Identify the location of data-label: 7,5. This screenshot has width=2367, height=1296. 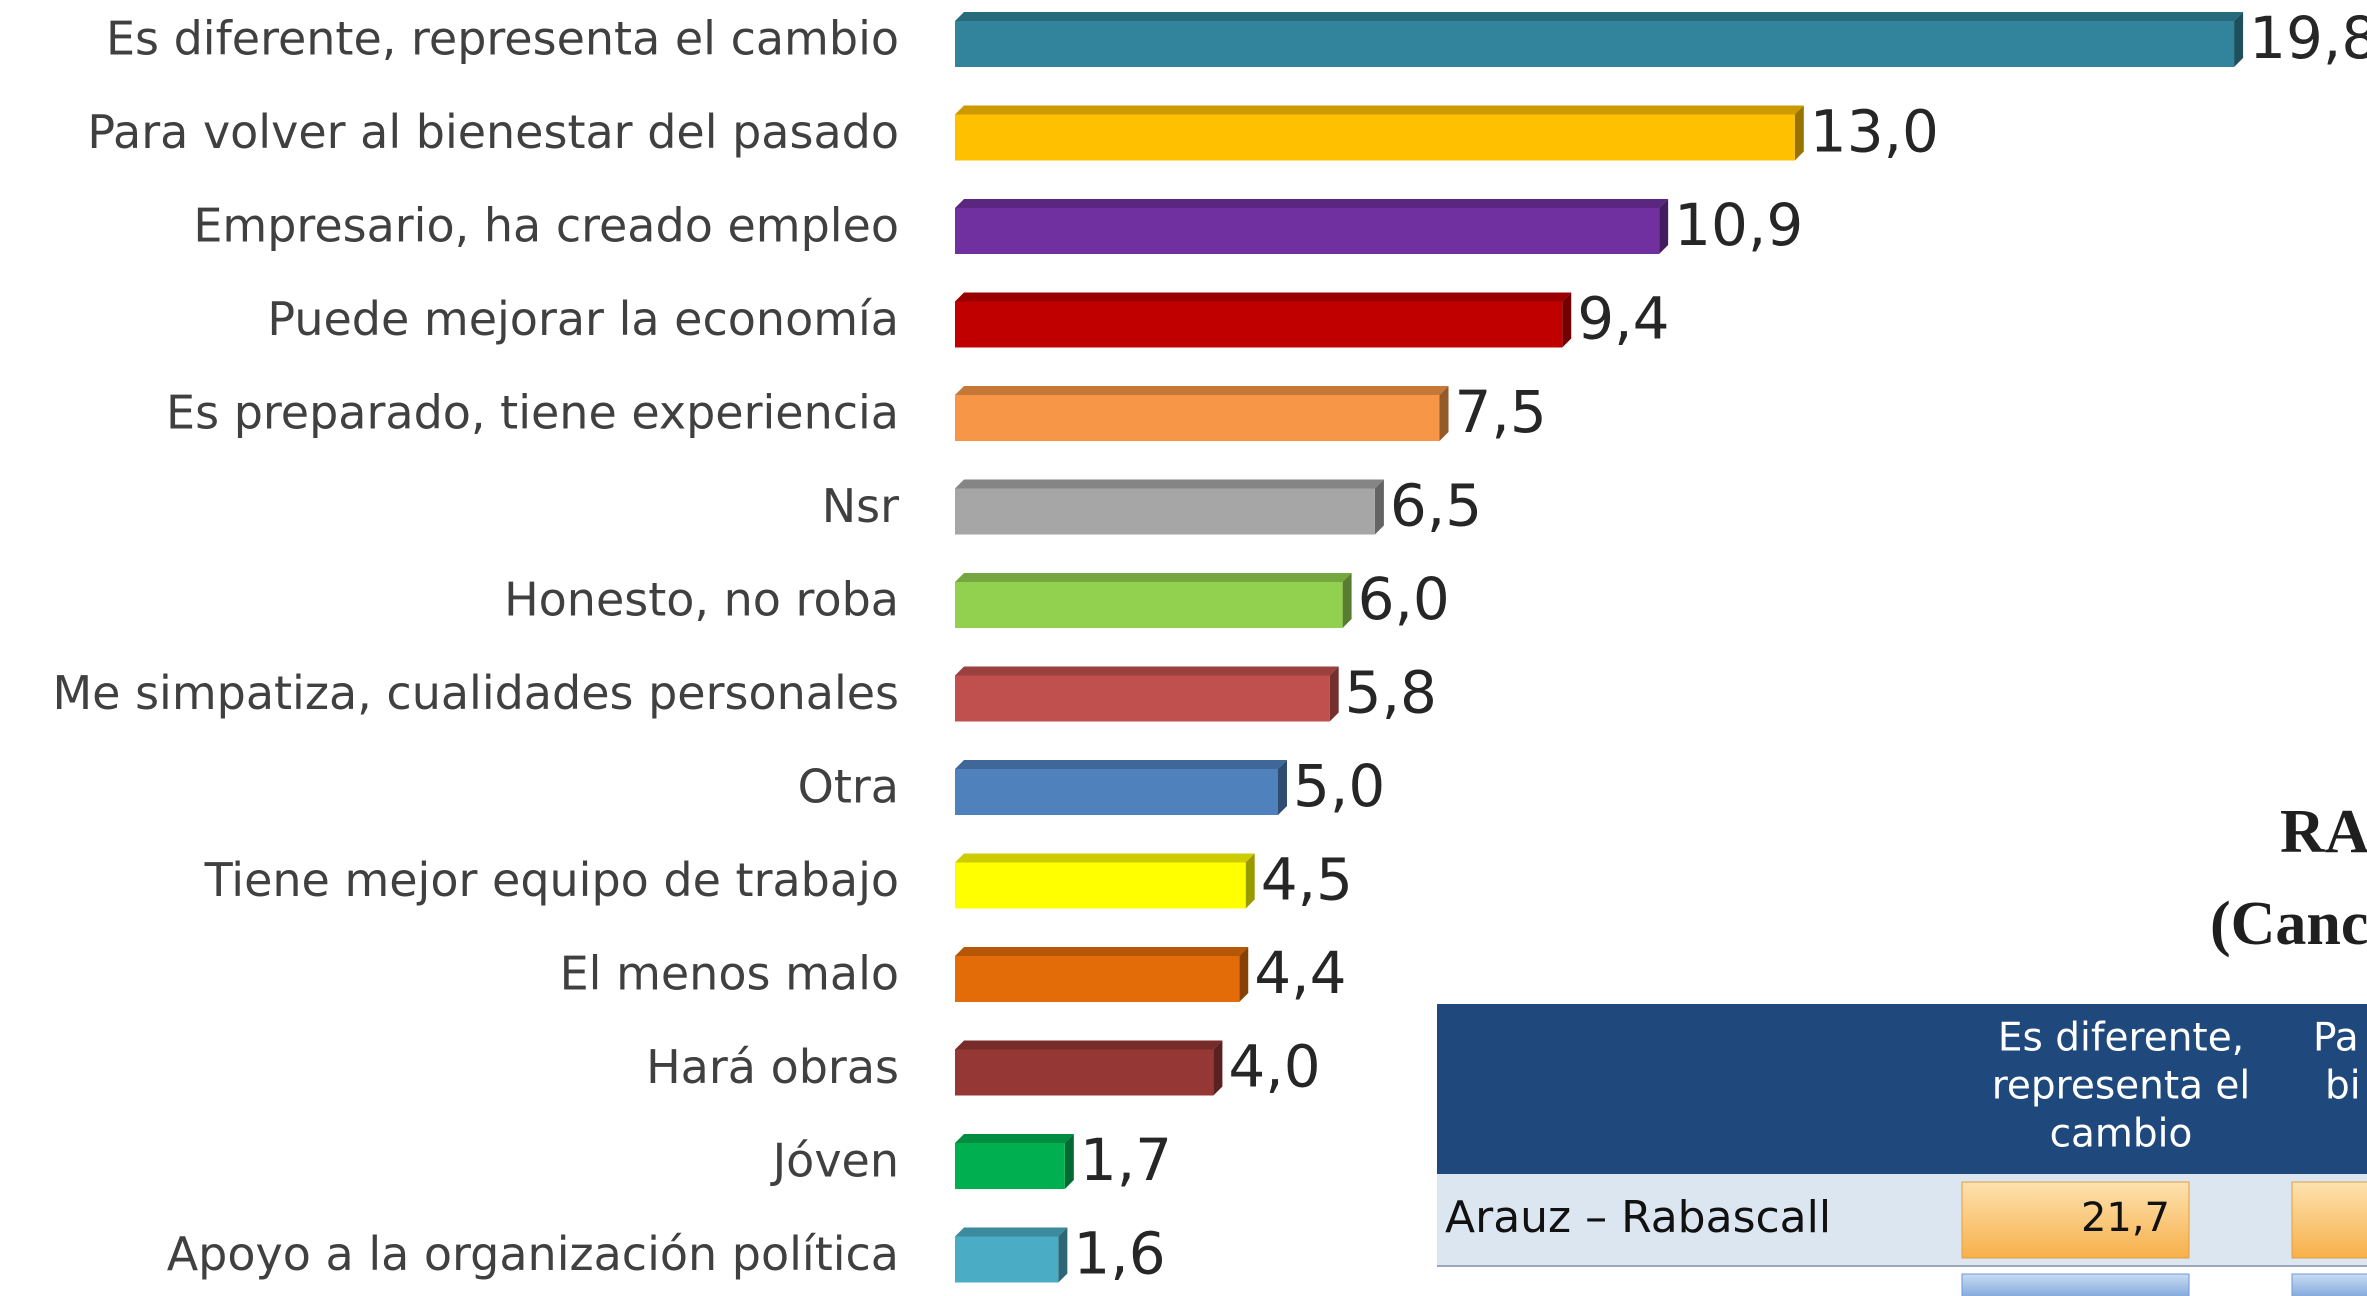
(1501, 412).